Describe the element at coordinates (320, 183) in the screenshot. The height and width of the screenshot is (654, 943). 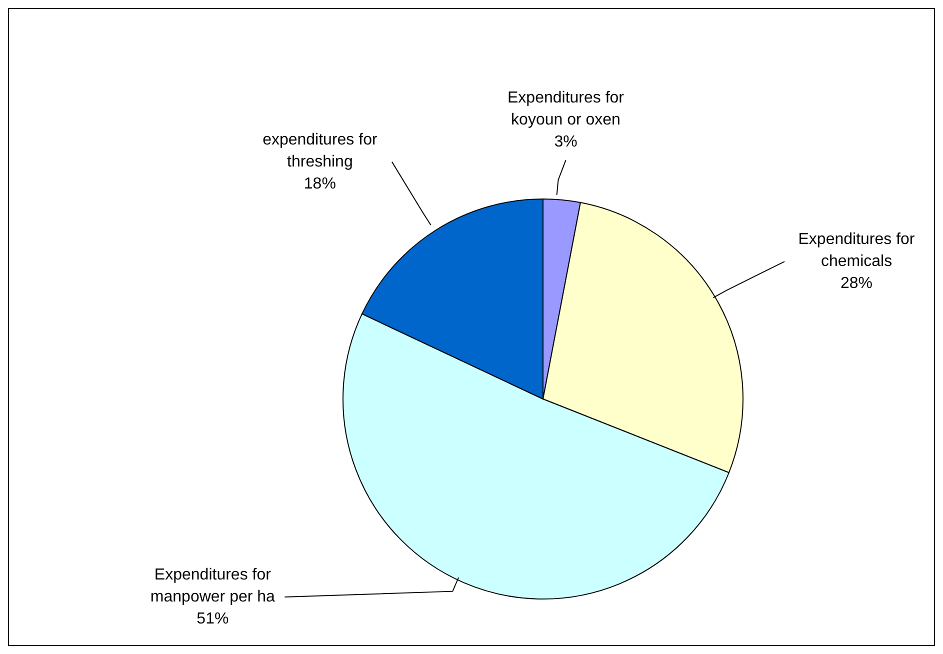
I see `data-label: 18%` at that location.